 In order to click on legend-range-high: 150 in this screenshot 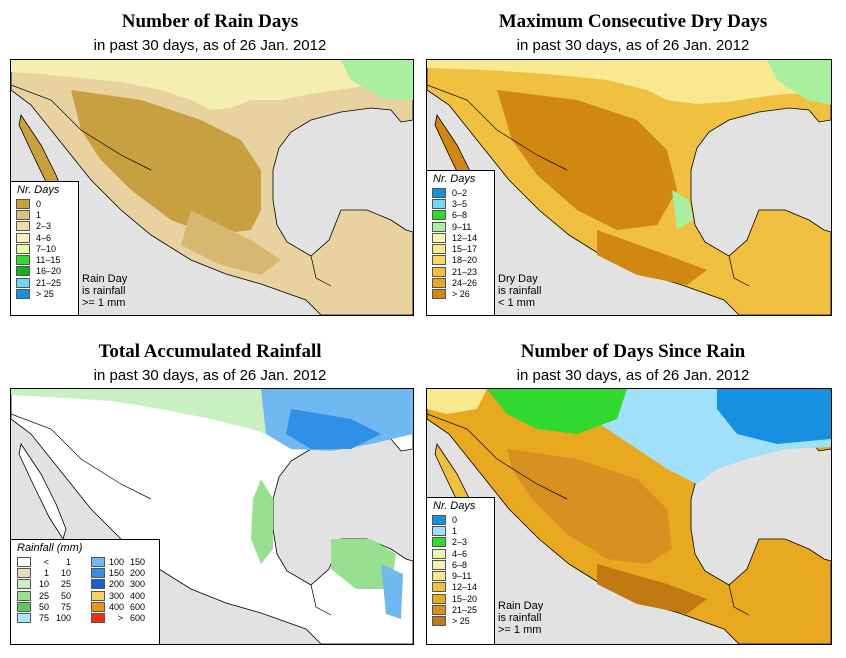, I will do `click(137, 561)`.